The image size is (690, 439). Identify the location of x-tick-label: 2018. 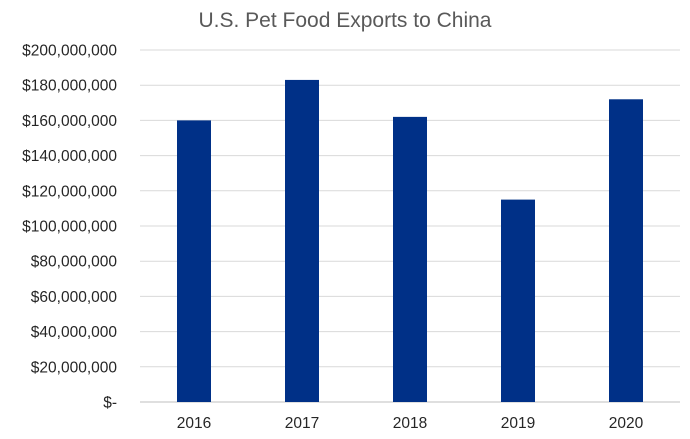
(410, 423).